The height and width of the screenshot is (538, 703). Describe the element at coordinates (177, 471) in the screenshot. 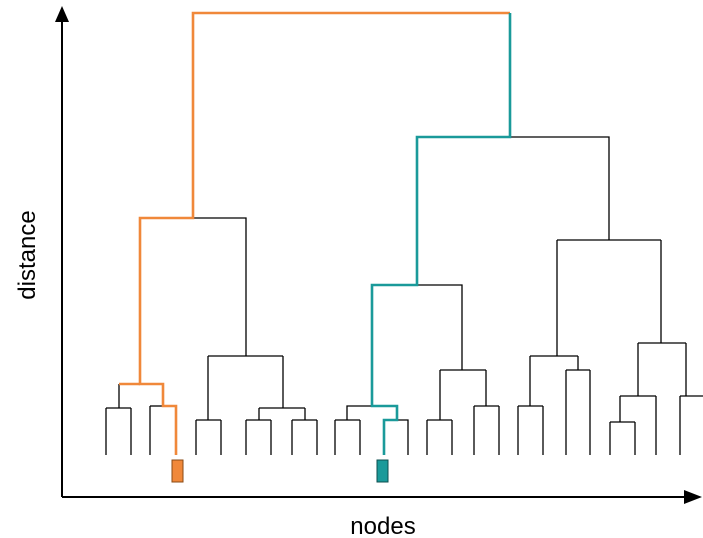

I see `leaf-marker-orange` at that location.